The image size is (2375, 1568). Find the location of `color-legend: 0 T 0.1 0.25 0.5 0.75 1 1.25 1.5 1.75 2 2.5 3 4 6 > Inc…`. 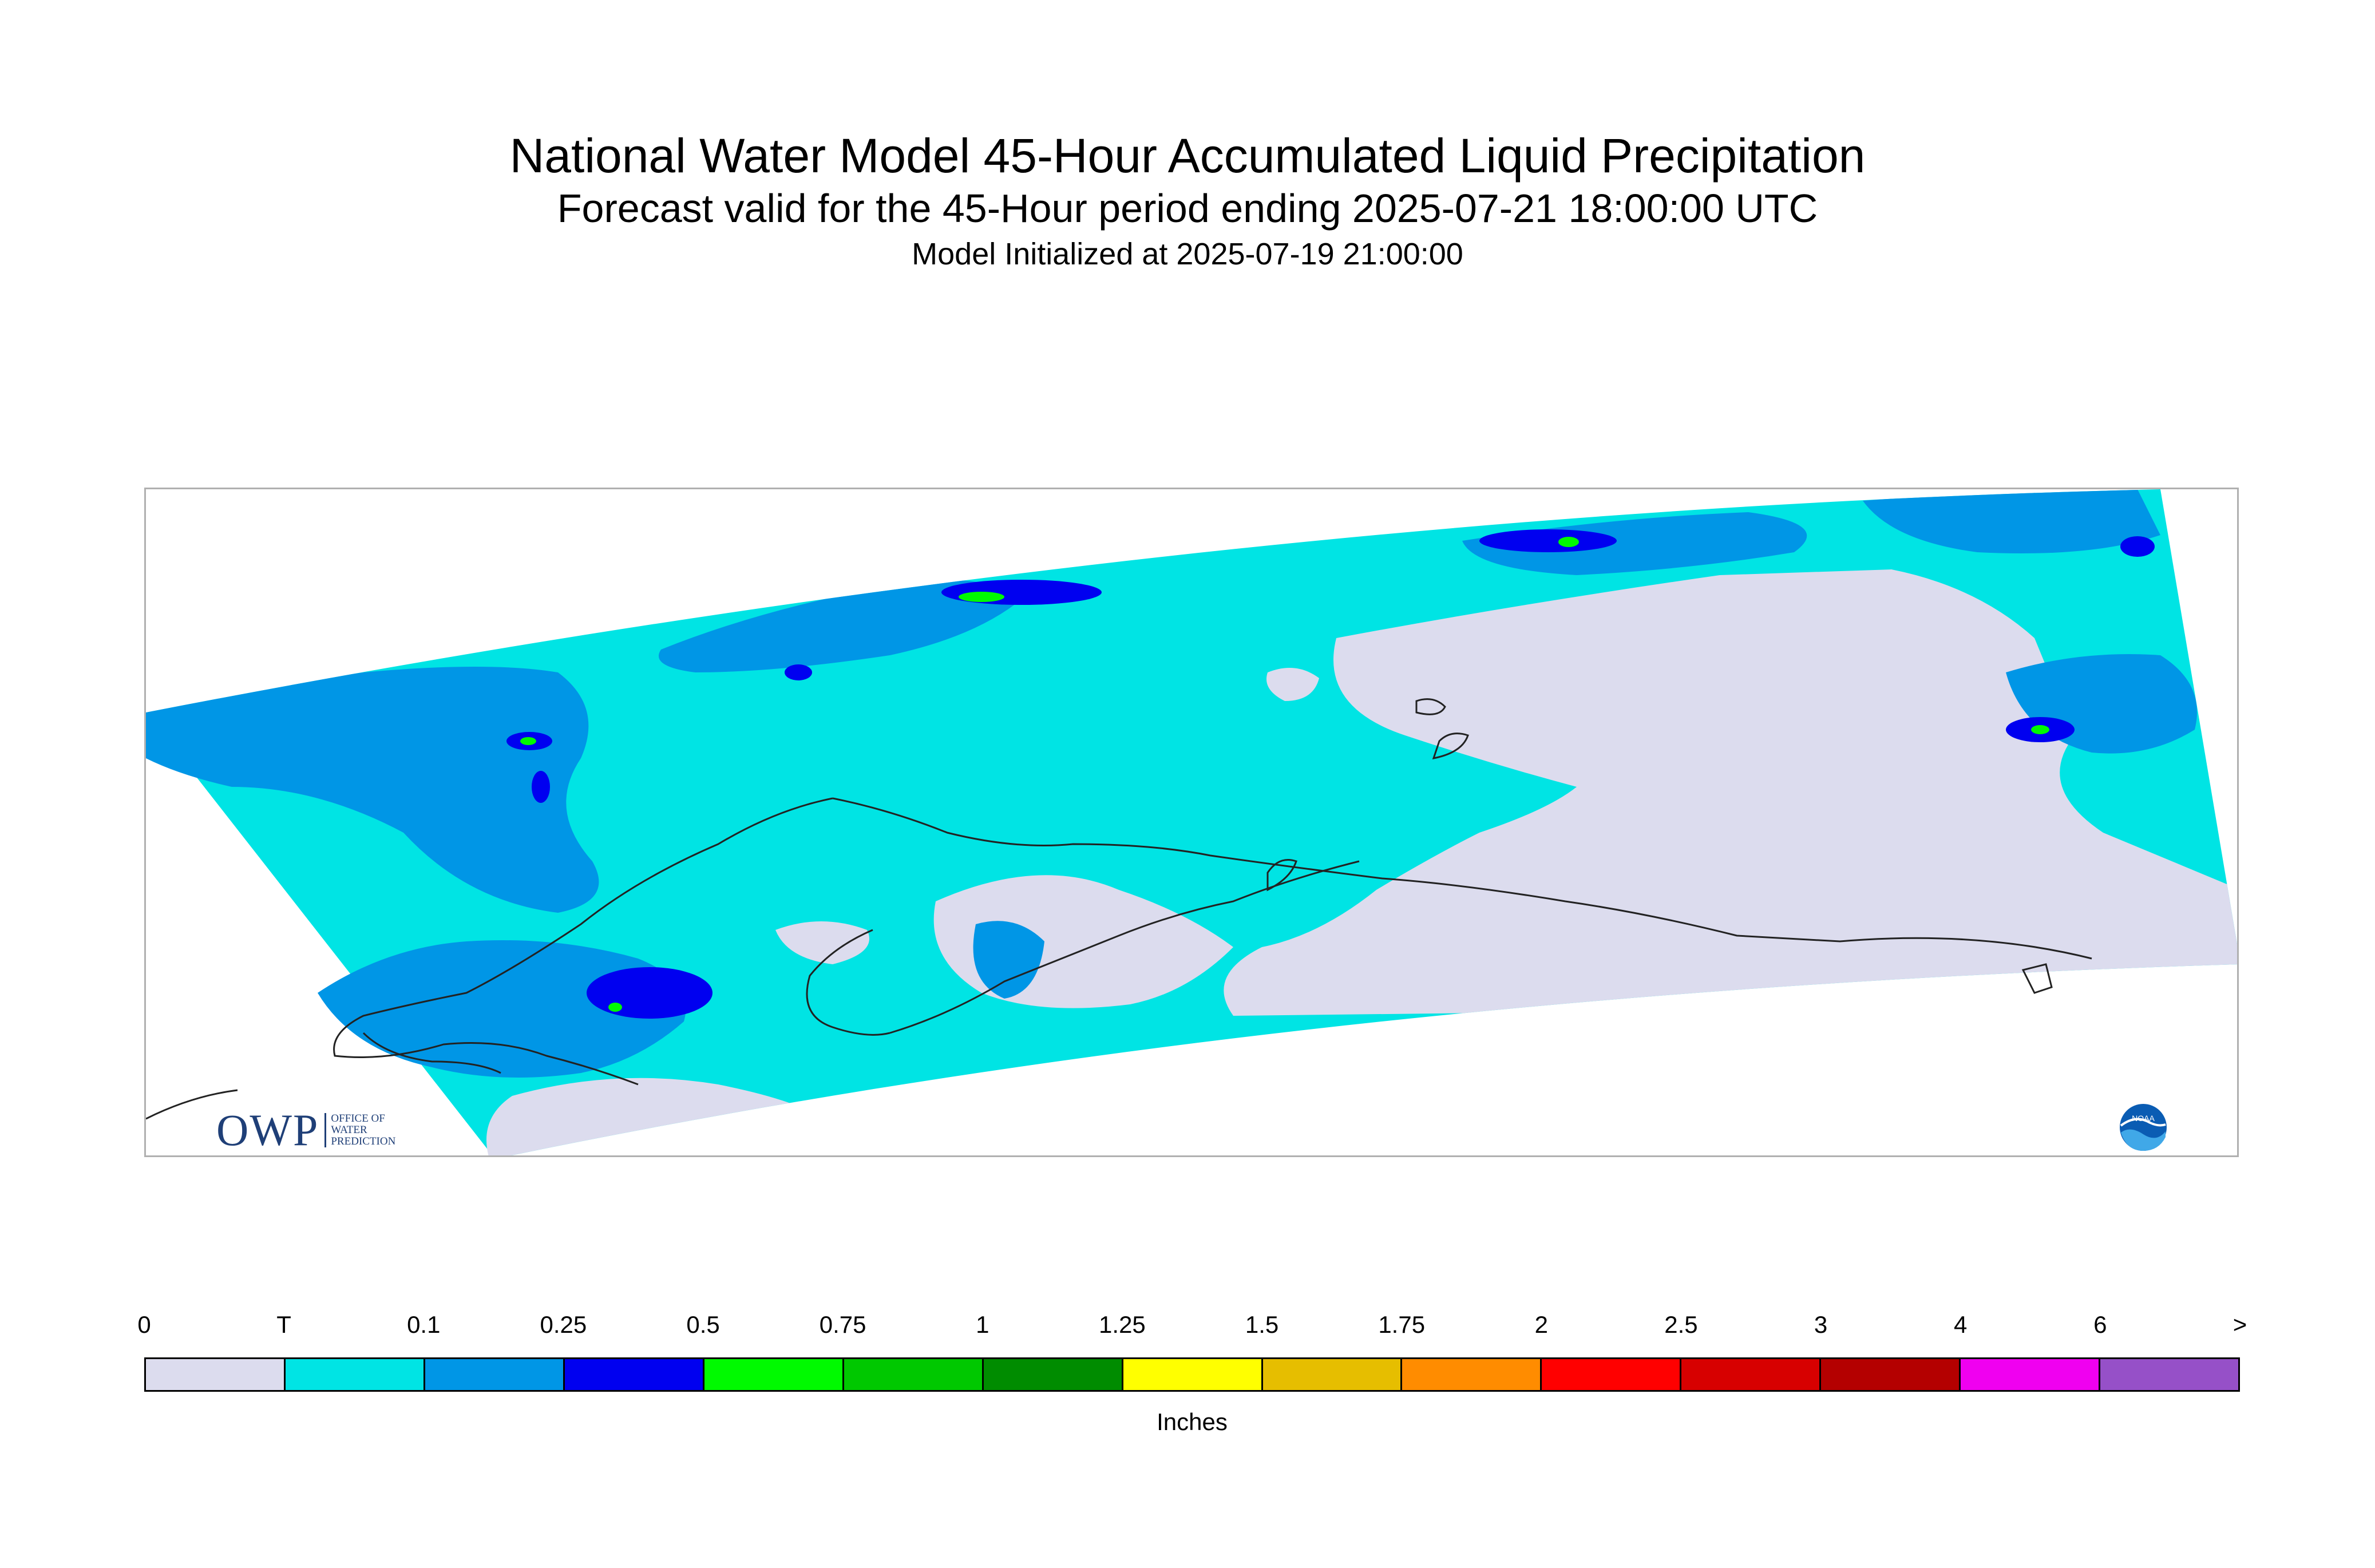

color-legend: 0 T 0.1 0.25 0.5 0.75 1 1.25 1.5 1.75 2 2.5 3 4 6 > Inc… is located at coordinates (1192, 1379).